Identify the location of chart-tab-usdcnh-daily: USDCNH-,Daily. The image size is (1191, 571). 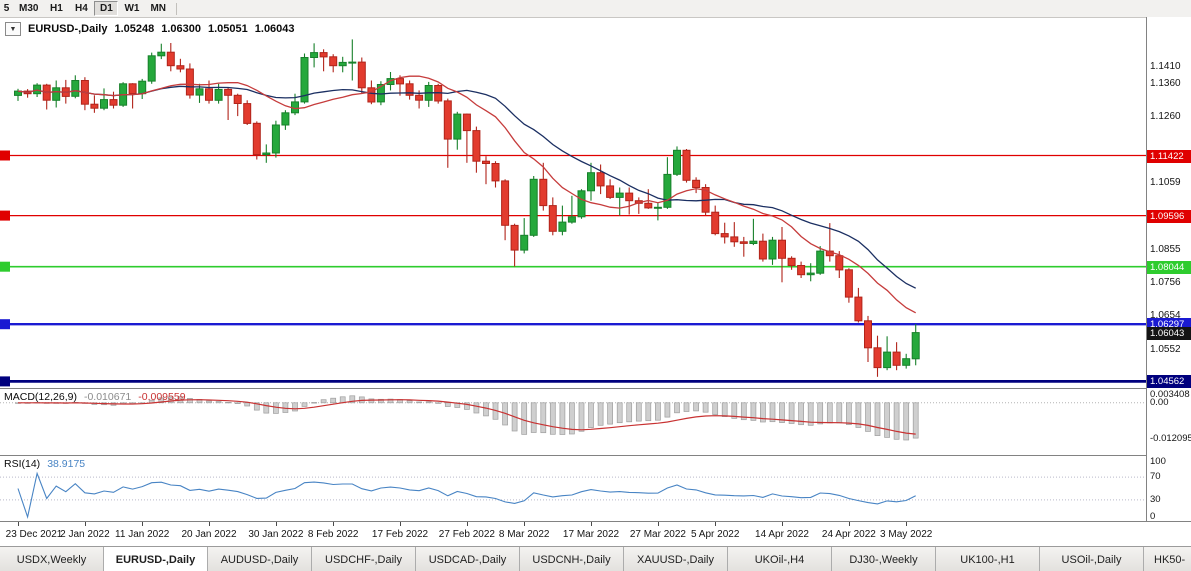
(572, 559).